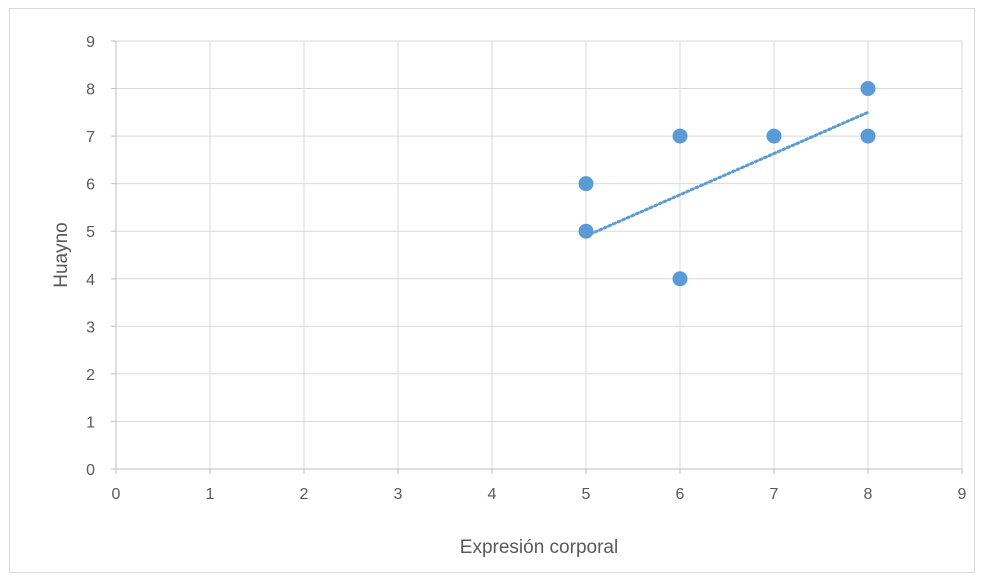 The height and width of the screenshot is (581, 984). What do you see at coordinates (61, 255) in the screenshot?
I see `y-axis-title: Huayno` at bounding box center [61, 255].